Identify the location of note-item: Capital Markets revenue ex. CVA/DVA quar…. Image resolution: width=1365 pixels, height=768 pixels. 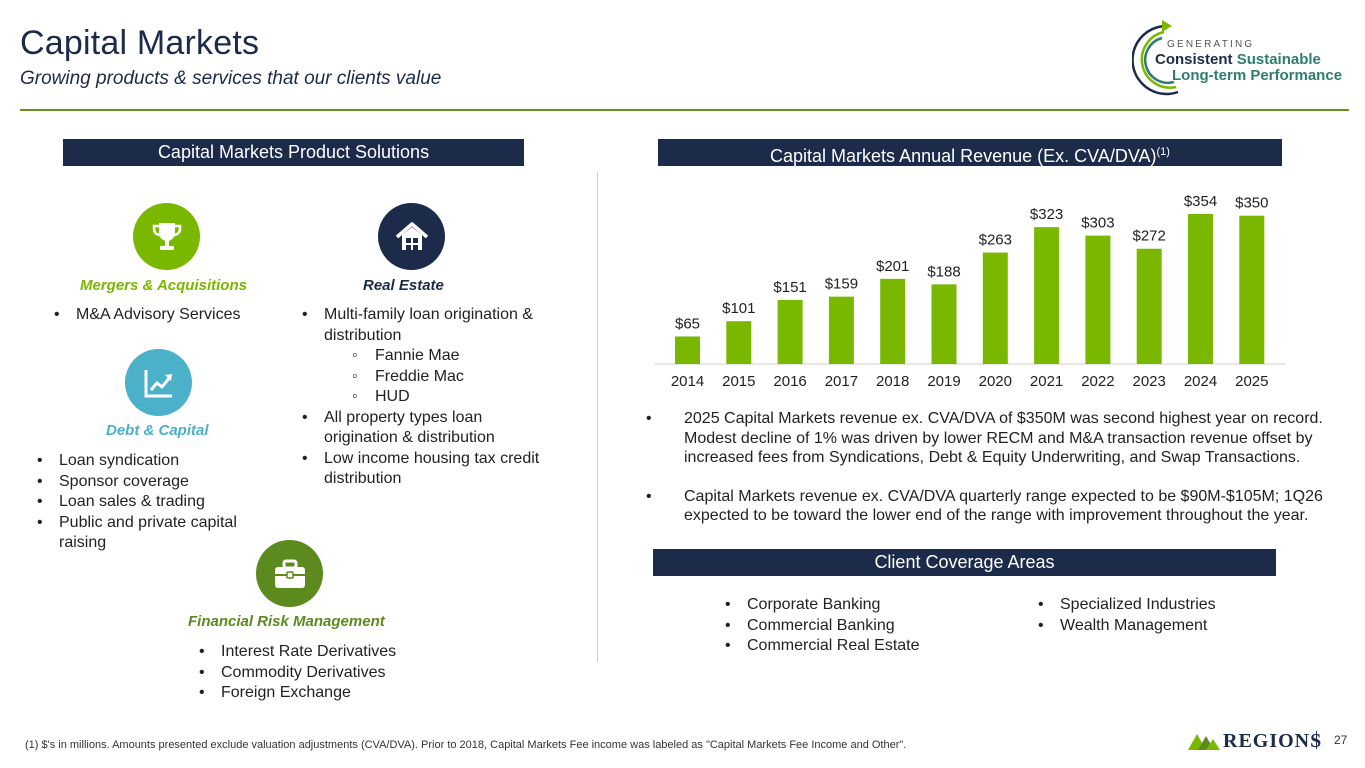
(988, 506).